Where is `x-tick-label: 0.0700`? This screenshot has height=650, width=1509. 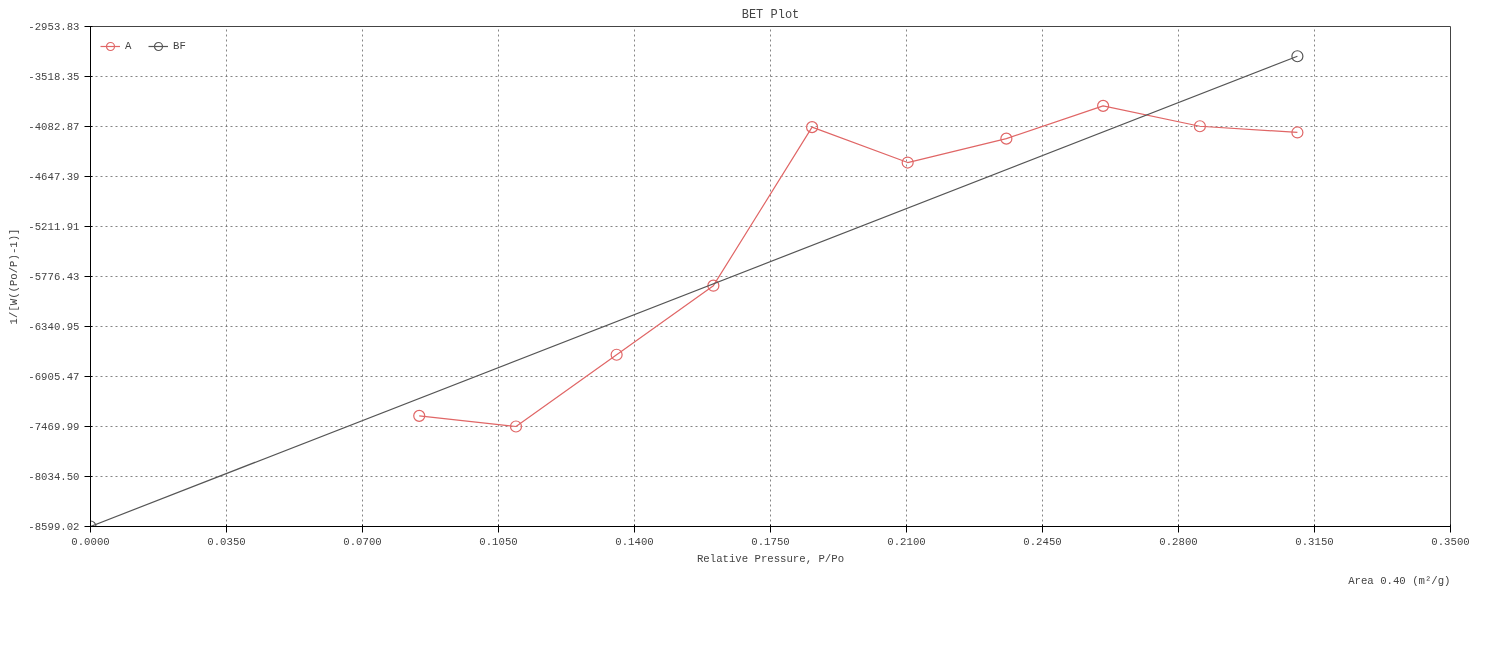
x-tick-label: 0.0700 is located at coordinates (362, 541).